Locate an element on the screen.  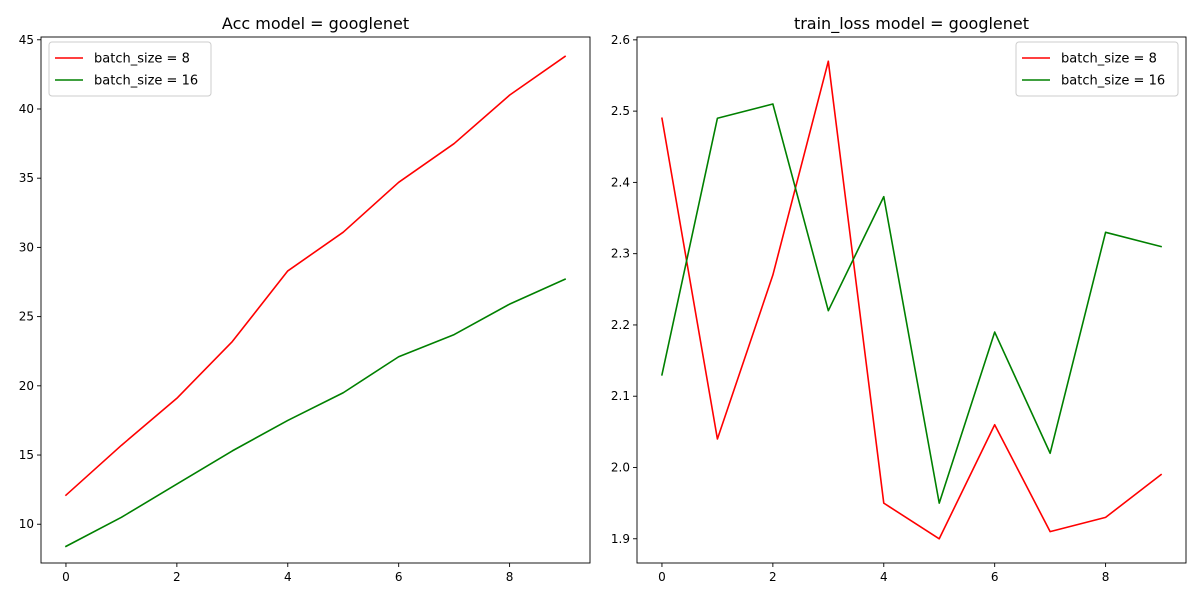
y-tick-label: 10 is located at coordinates (26, 524).